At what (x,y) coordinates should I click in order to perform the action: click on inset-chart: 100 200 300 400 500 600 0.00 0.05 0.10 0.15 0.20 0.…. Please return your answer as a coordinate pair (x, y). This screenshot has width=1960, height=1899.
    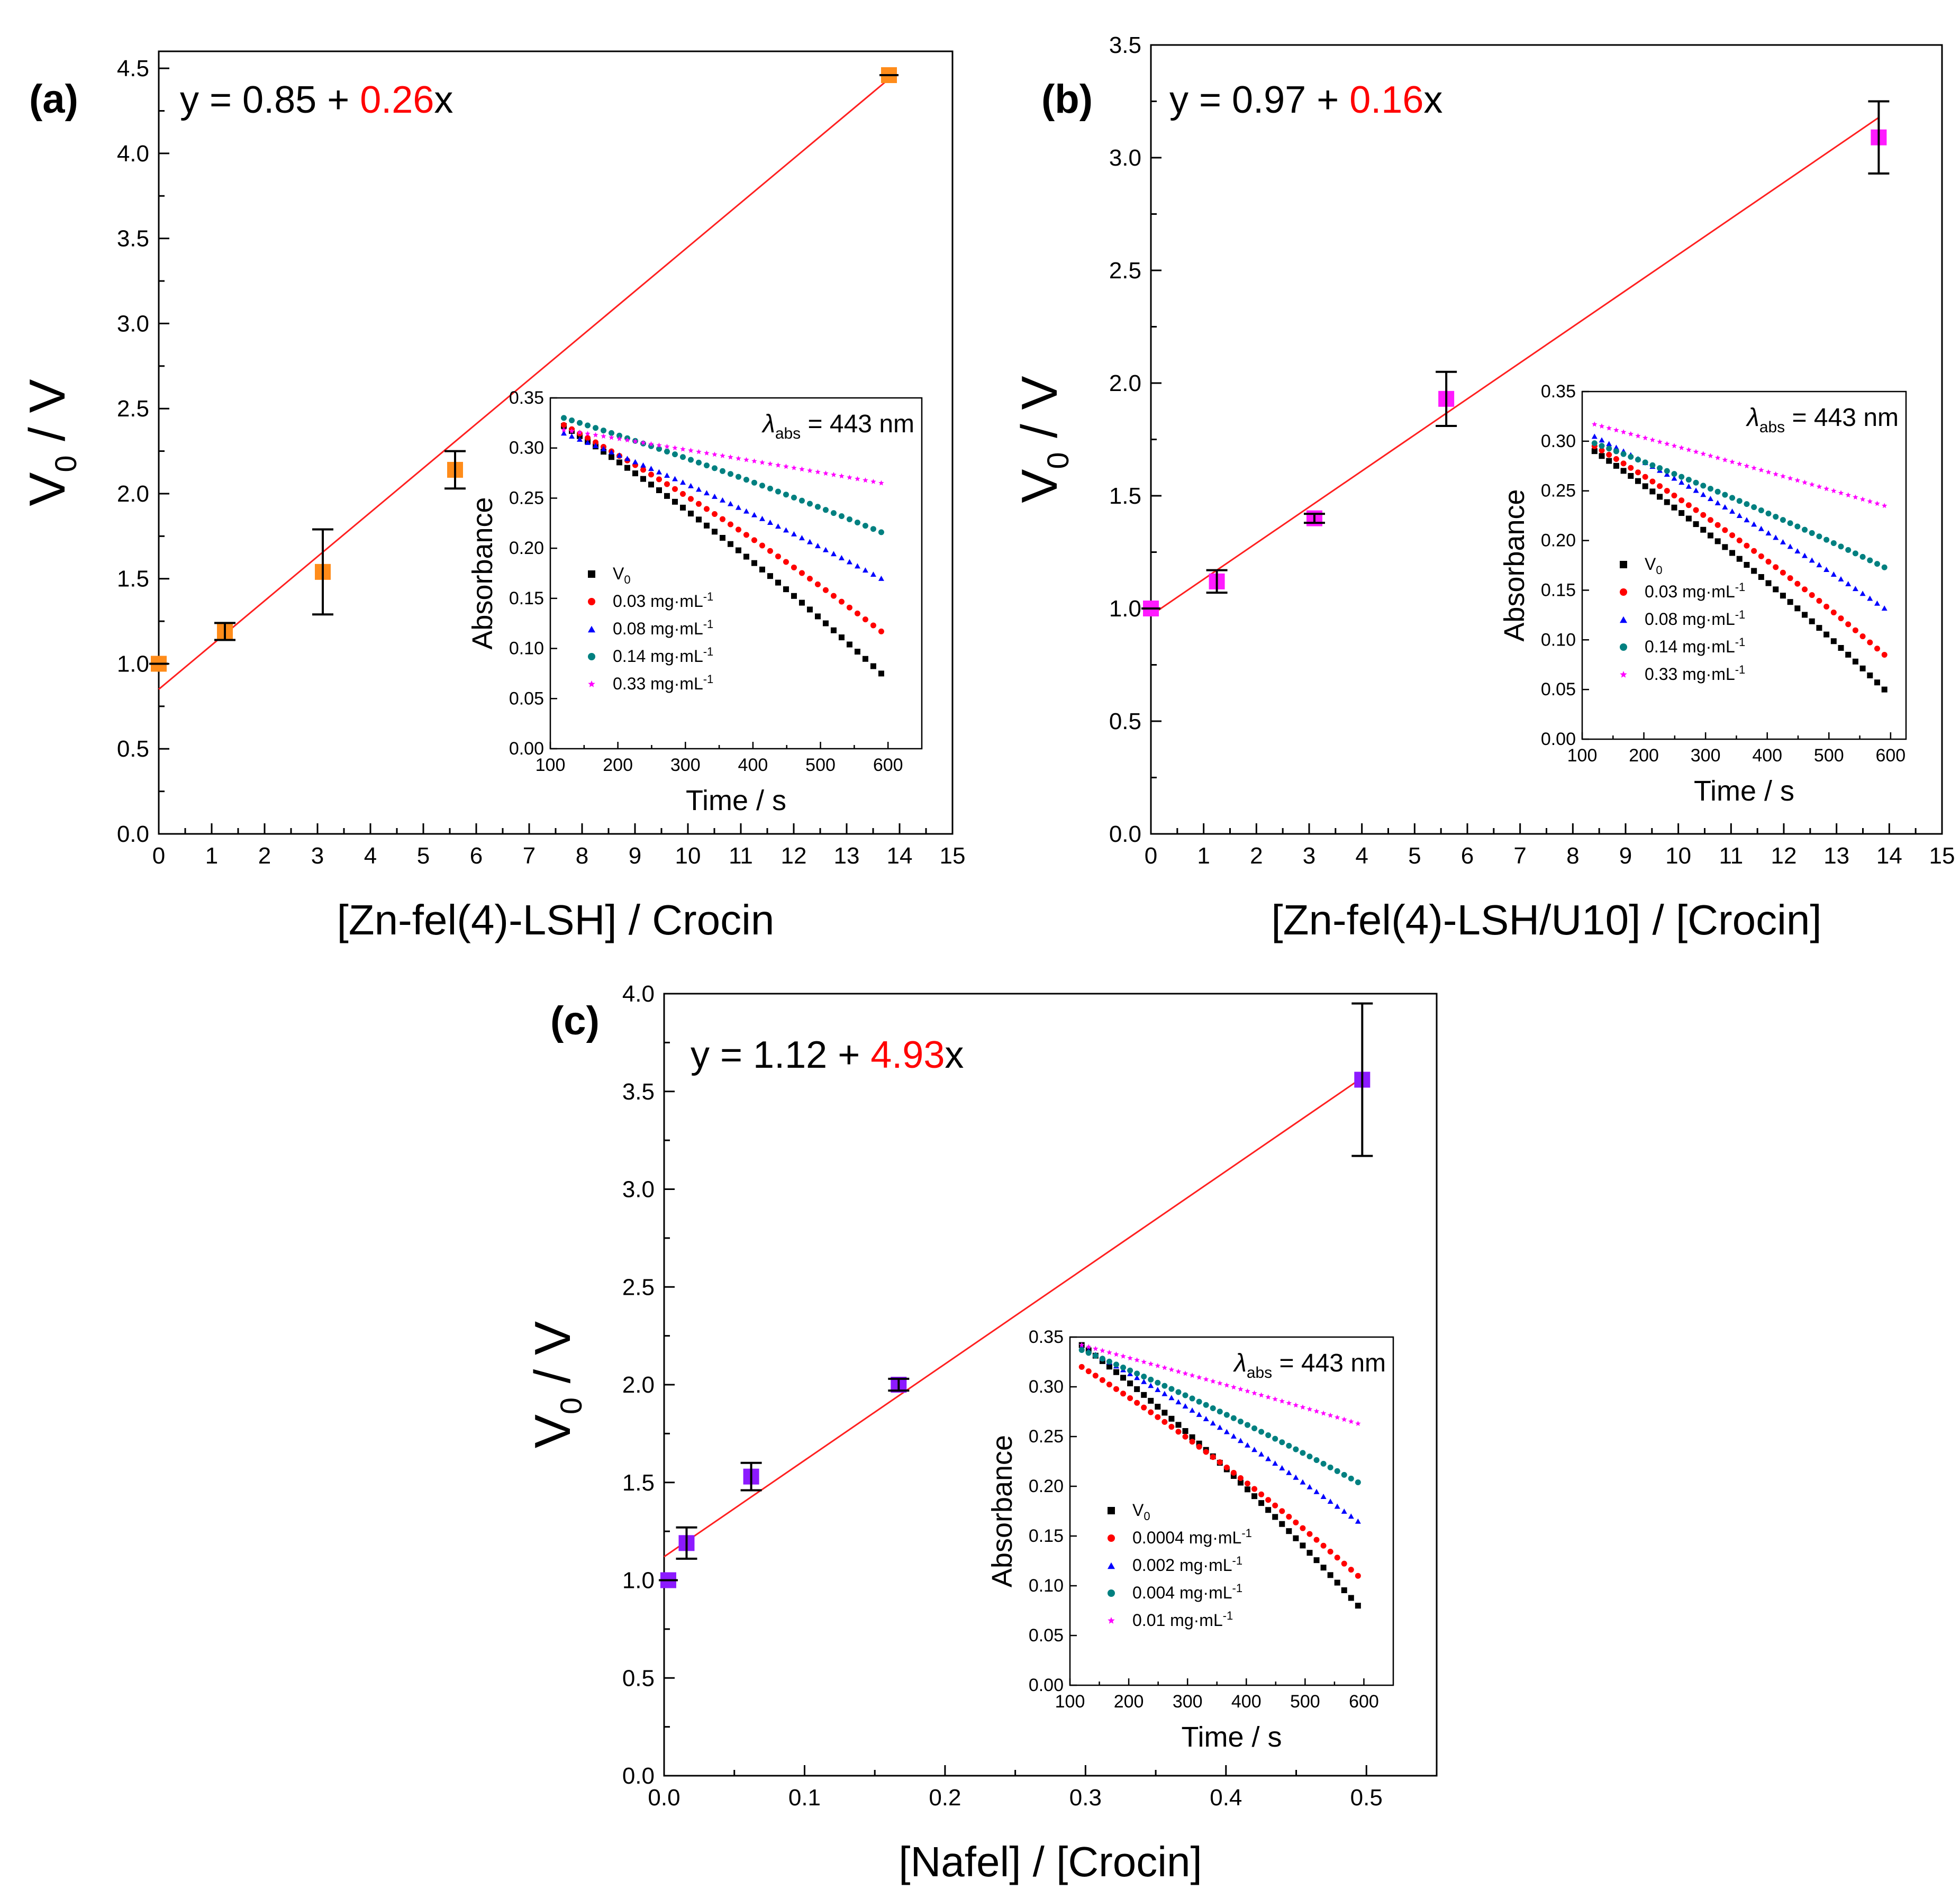
    Looking at the image, I should click on (1190, 1540).